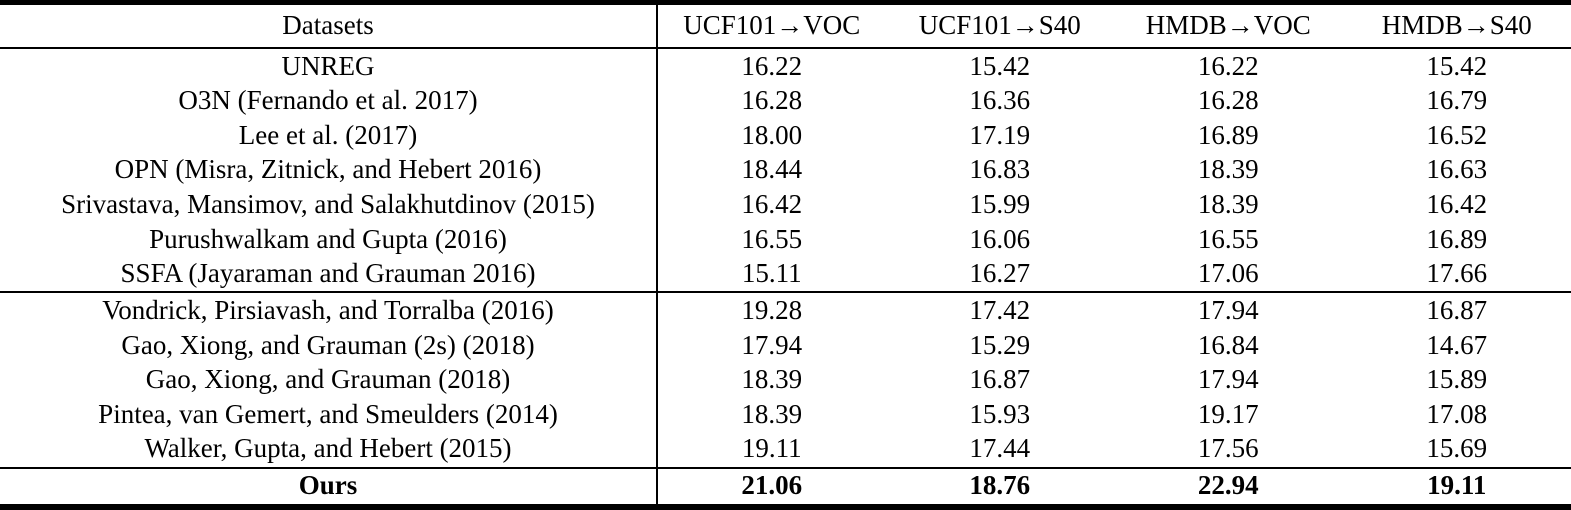  Describe the element at coordinates (1228, 344) in the screenshot. I see `value-cell: 16.84` at that location.